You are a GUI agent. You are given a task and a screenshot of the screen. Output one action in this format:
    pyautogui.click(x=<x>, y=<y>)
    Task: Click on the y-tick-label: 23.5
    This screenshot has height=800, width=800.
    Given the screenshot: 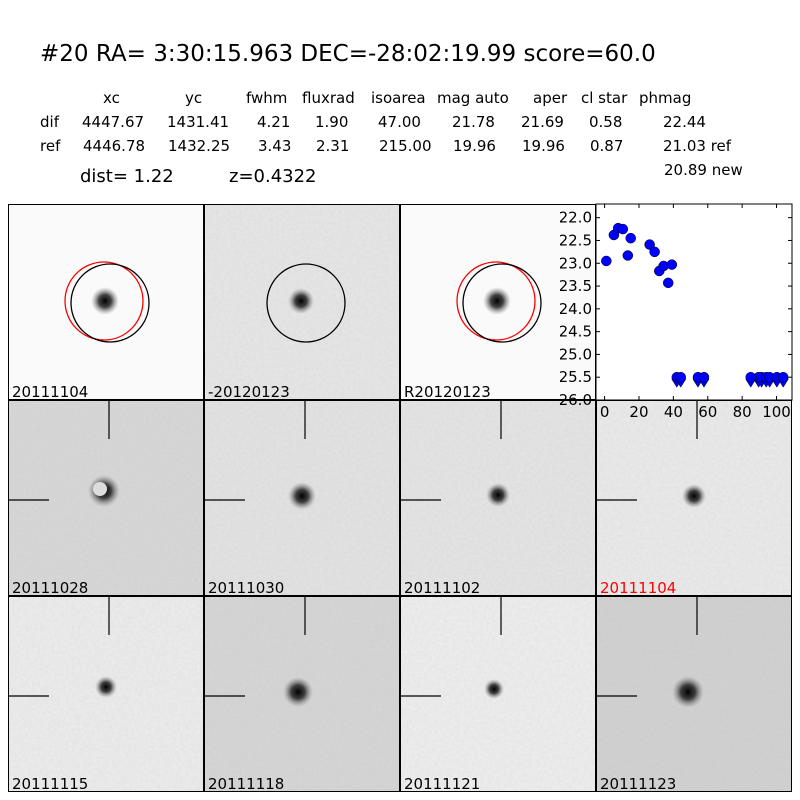 What is the action you would take?
    pyautogui.click(x=576, y=286)
    